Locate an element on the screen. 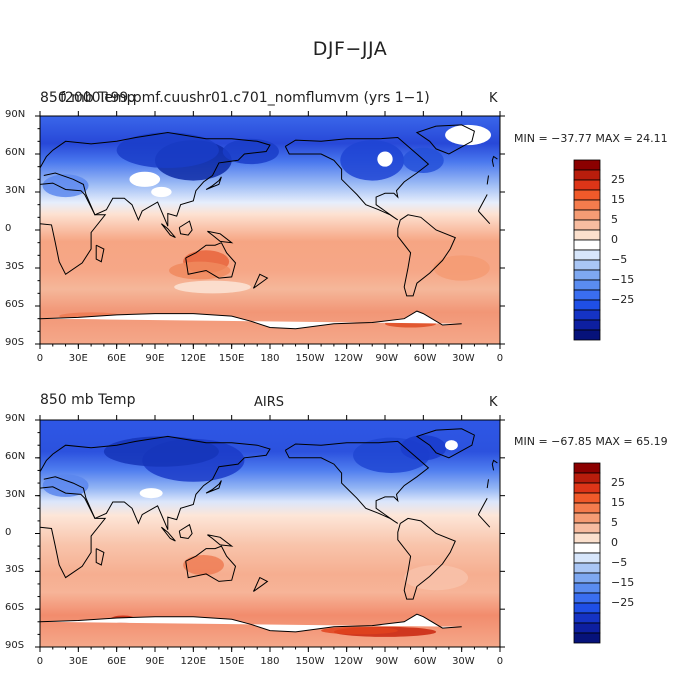 The image size is (700, 700). panel1-coastline-greenland is located at coordinates (445, 139).